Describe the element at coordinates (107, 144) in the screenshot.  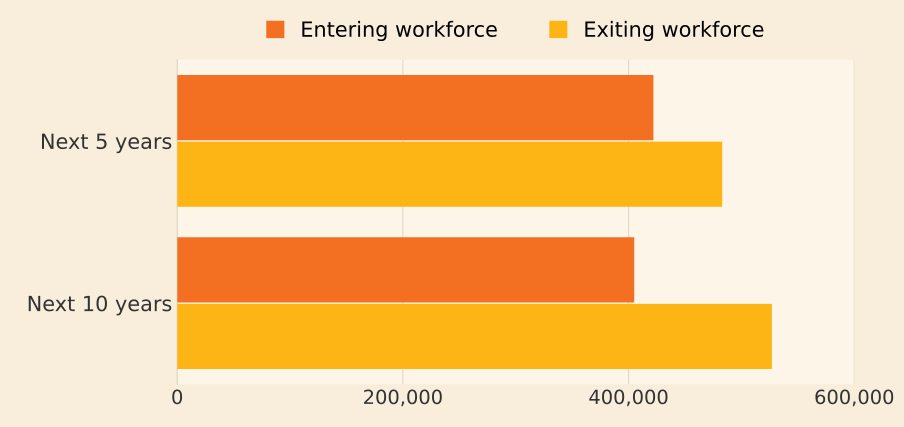
I see `y-tick-label: Next 5 years` at that location.